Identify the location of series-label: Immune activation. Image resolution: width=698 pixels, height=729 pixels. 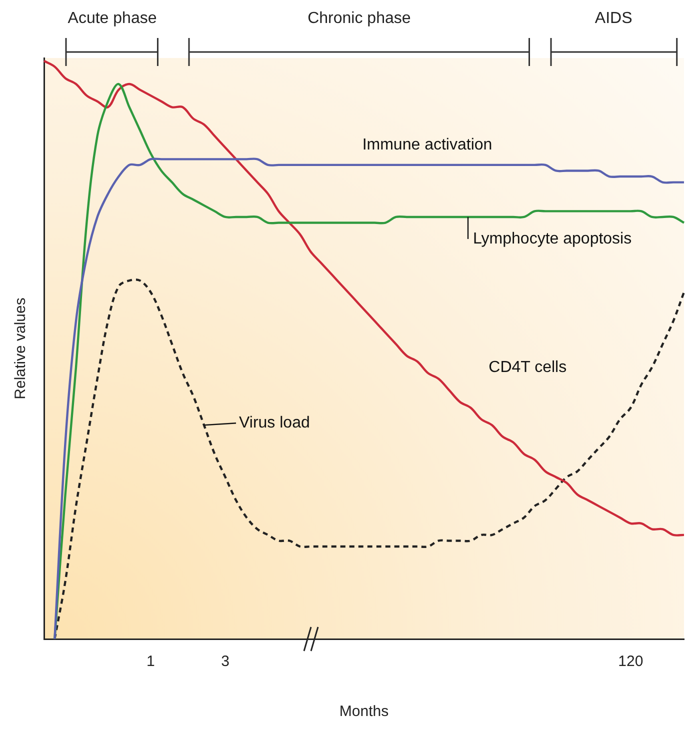
(427, 145).